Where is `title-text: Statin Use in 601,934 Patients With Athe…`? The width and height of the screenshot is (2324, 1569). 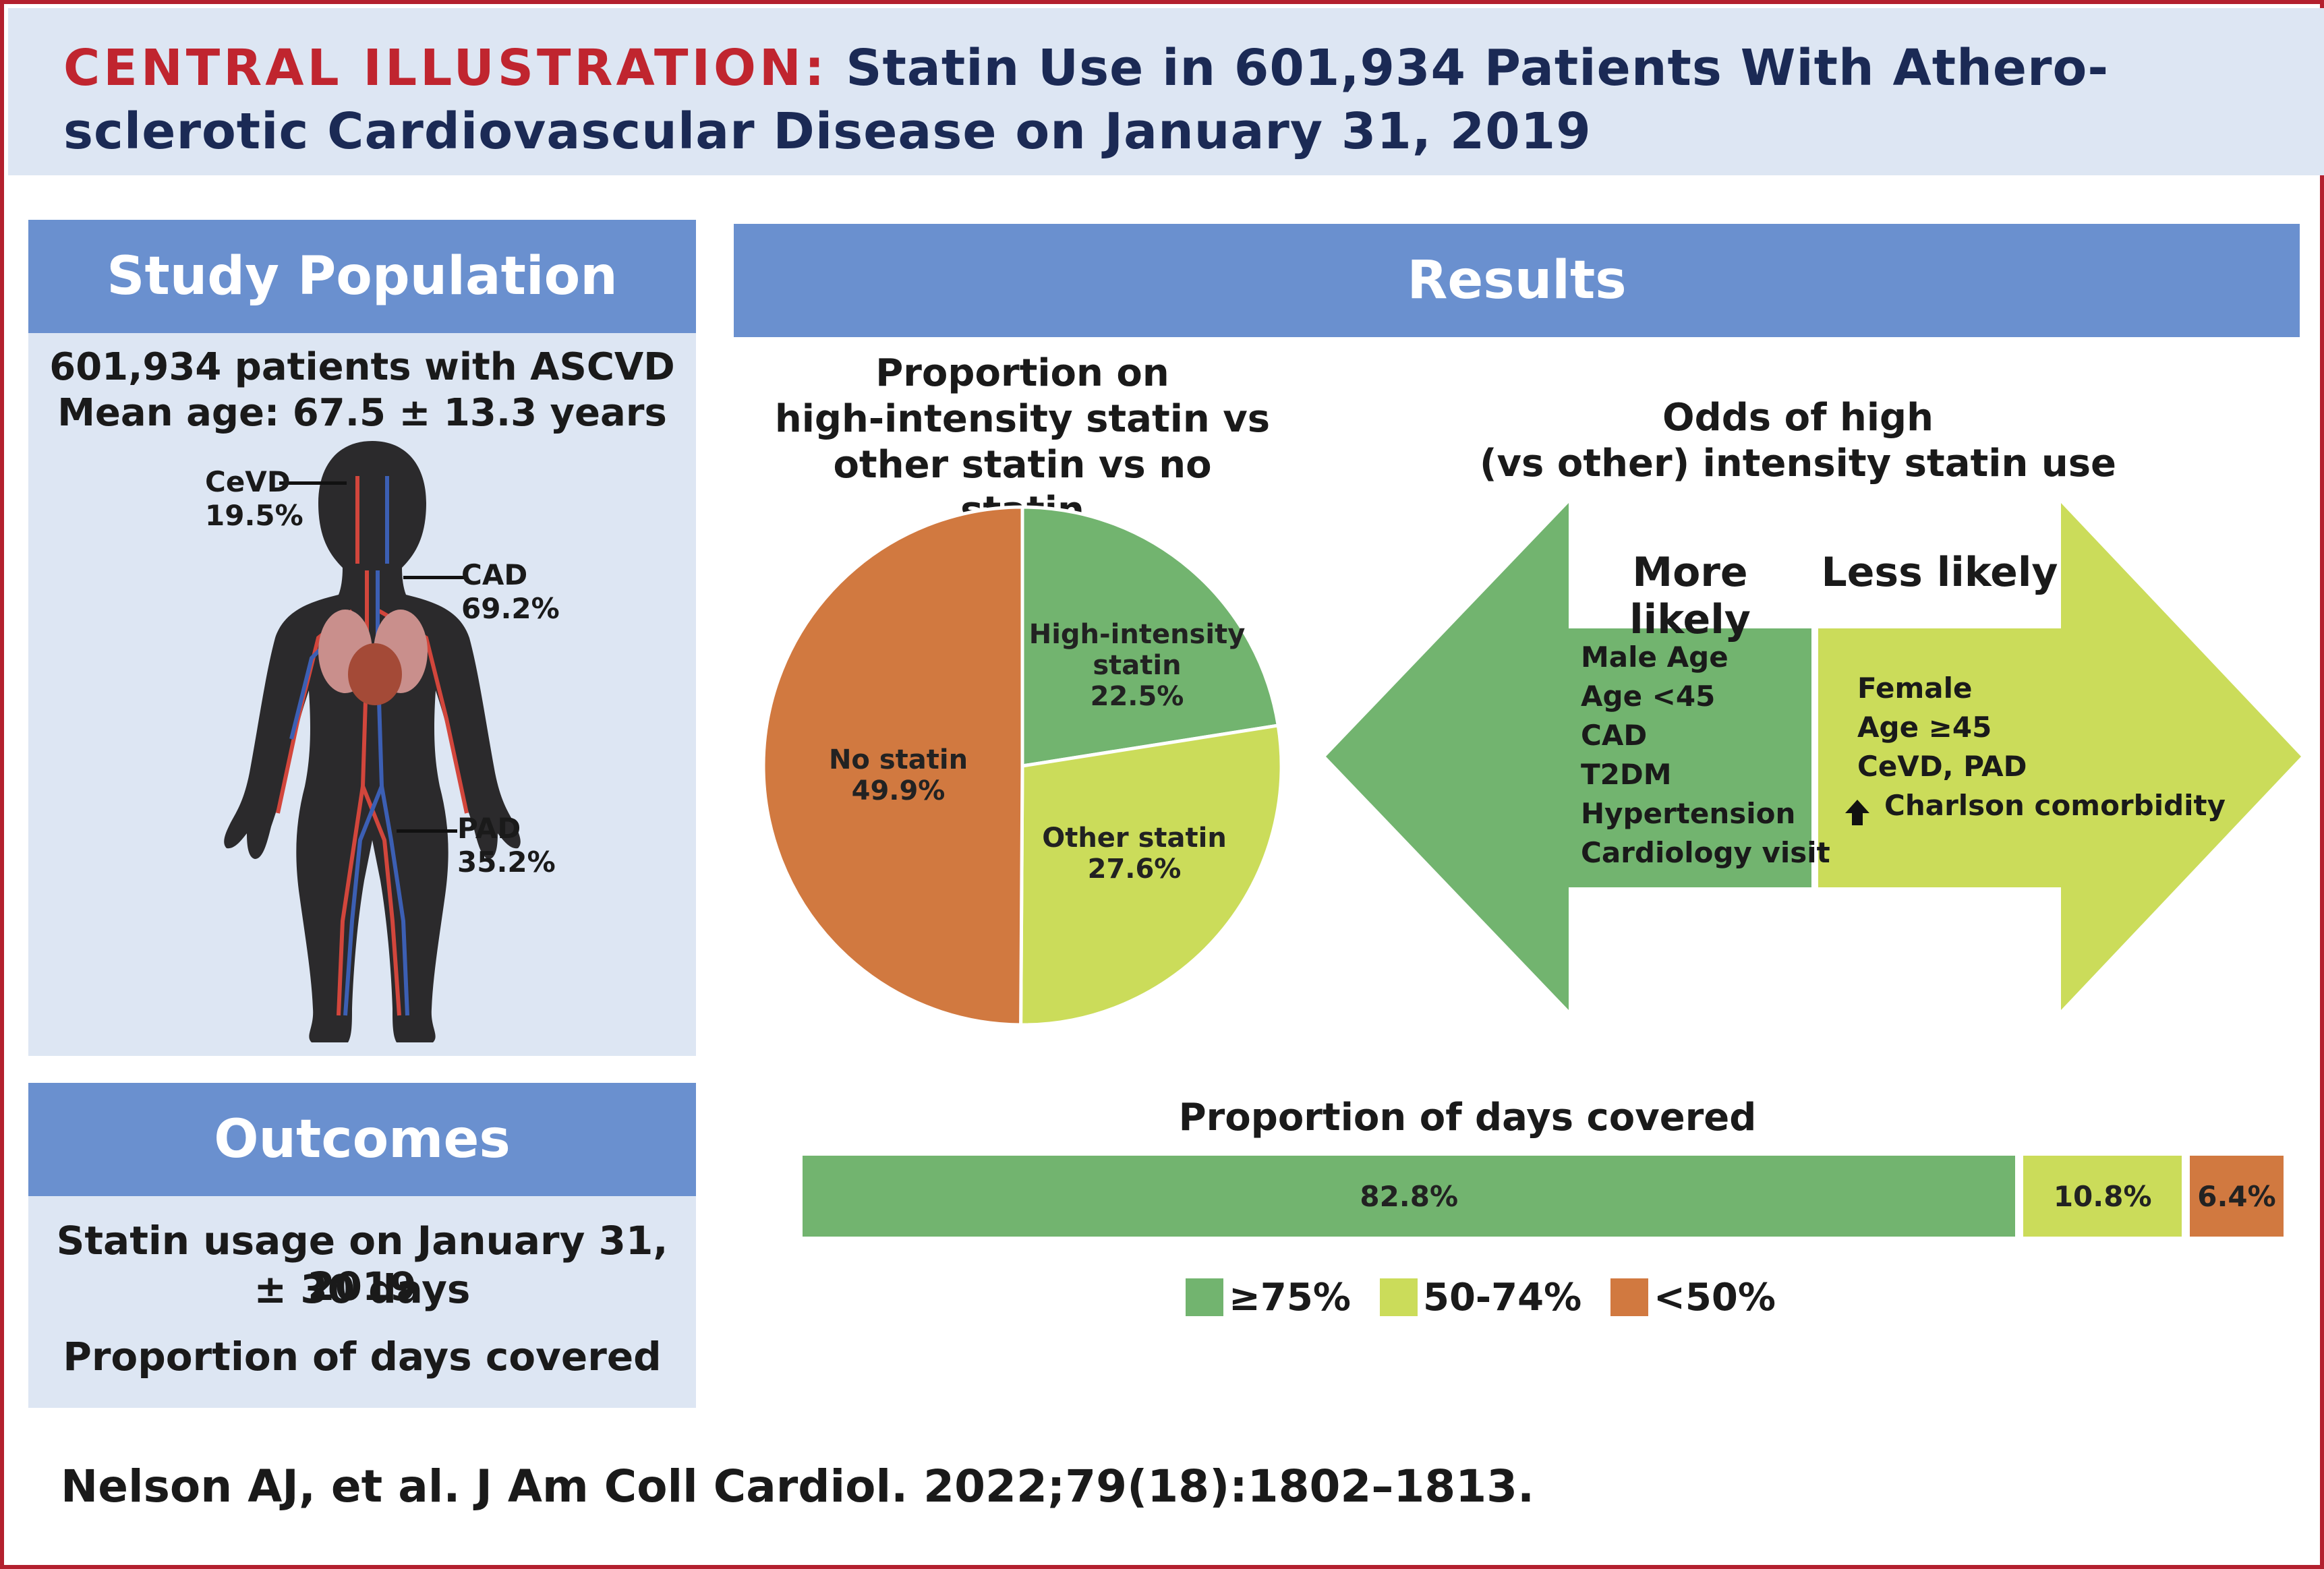
title-text: Statin Use in 601,934 Patients With Athe… is located at coordinates (1086, 99).